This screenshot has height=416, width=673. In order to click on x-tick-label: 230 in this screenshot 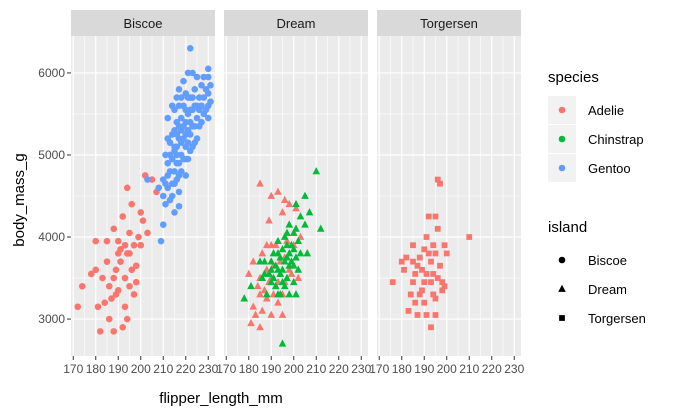, I will do `click(514, 369)`.